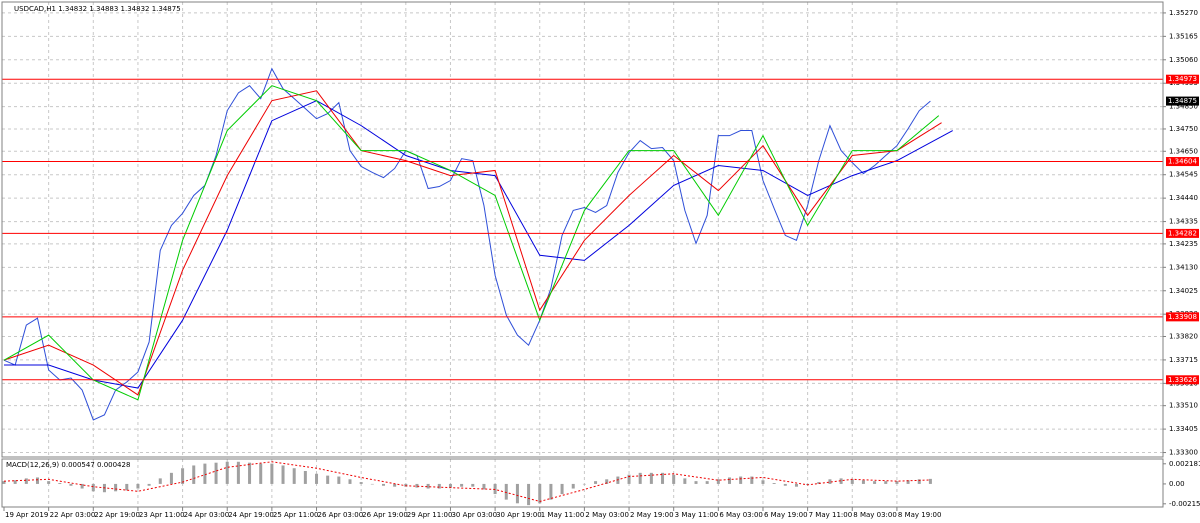 The width and height of the screenshot is (1200, 523). What do you see at coordinates (1183, 13) in the screenshot?
I see `y-tick-label: 1.35270` at bounding box center [1183, 13].